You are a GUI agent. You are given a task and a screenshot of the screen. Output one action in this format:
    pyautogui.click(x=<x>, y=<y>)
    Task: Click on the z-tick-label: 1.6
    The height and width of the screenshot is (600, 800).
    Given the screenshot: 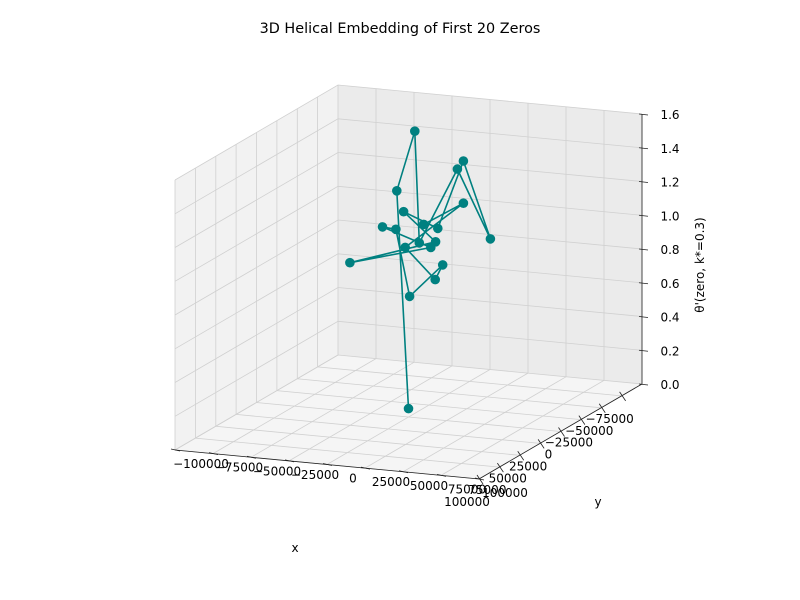 What is the action you would take?
    pyautogui.click(x=669, y=115)
    